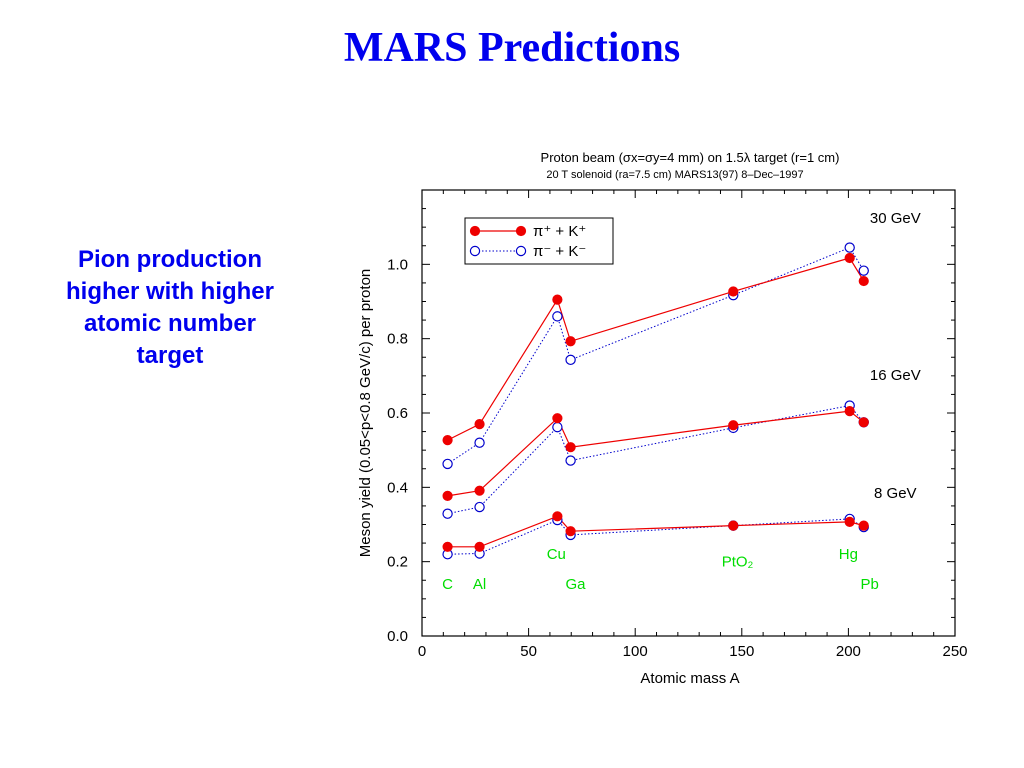 Image resolution: width=1024 pixels, height=768 pixels. Describe the element at coordinates (738, 562) in the screenshot. I see `element-label: PtO₂` at that location.